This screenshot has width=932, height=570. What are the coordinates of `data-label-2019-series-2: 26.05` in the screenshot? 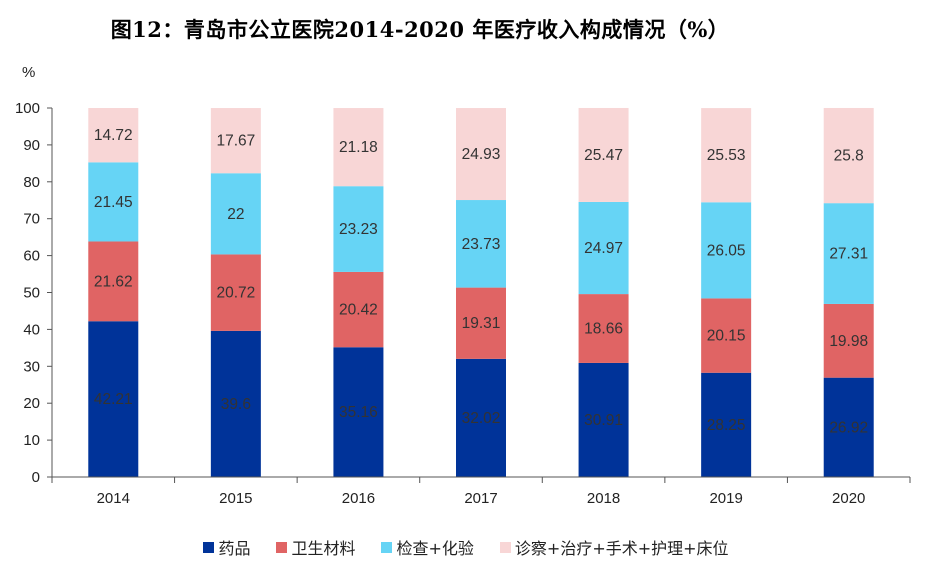 It's located at (726, 250).